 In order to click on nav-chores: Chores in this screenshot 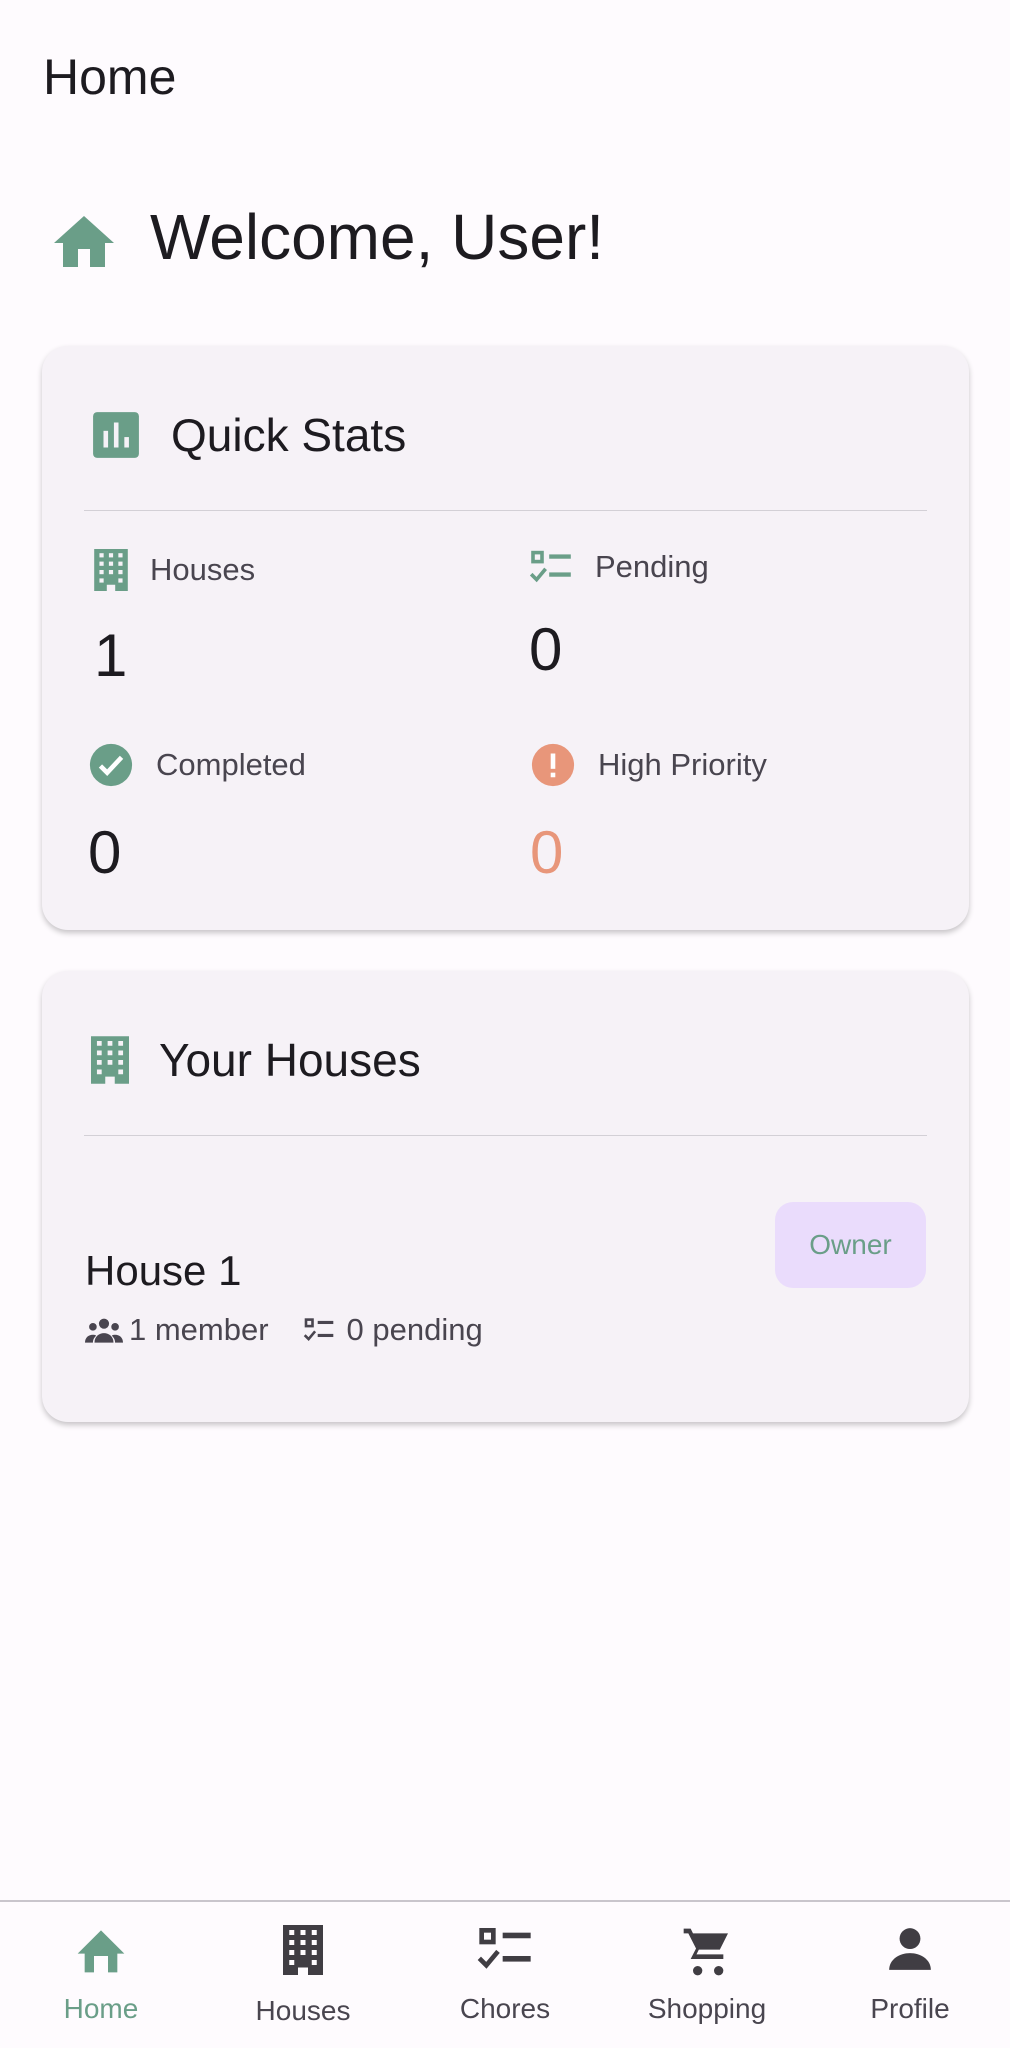, I will do `click(505, 1974)`.